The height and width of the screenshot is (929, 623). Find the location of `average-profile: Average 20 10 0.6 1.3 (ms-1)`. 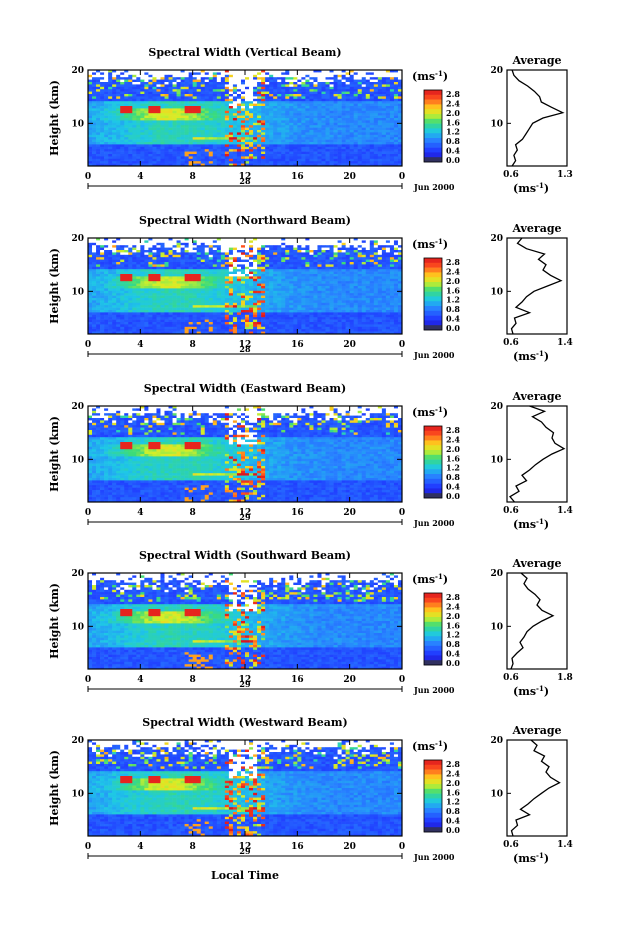

average-profile: Average 20 10 0.6 1.3 (ms-1) is located at coordinates (531, 124).